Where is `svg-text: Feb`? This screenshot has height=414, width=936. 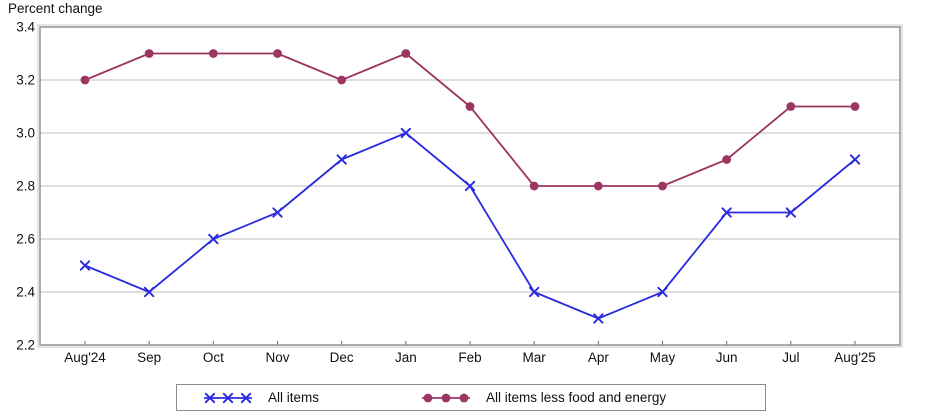 svg-text: Feb is located at coordinates (469, 357).